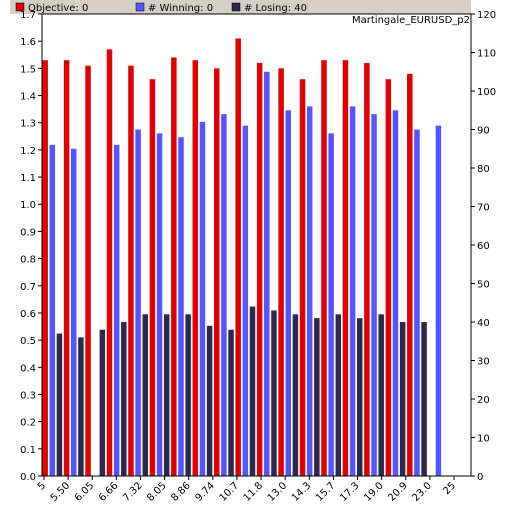 The width and height of the screenshot is (511, 513). Describe the element at coordinates (326, 492) in the screenshot. I see `x-tick-label: 15.7` at that location.